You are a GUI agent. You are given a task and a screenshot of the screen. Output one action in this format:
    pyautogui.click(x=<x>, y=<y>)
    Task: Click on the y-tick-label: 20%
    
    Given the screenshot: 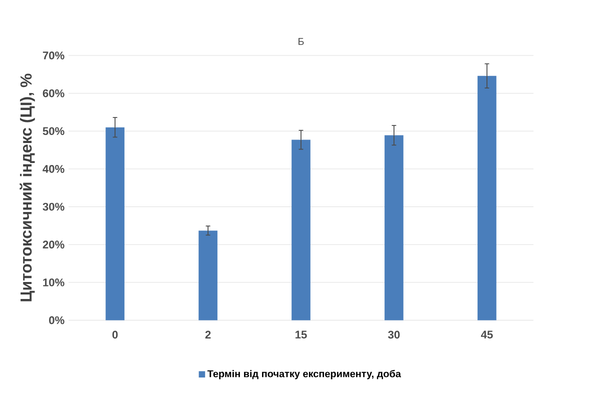 What is the action you would take?
    pyautogui.click(x=53, y=244)
    